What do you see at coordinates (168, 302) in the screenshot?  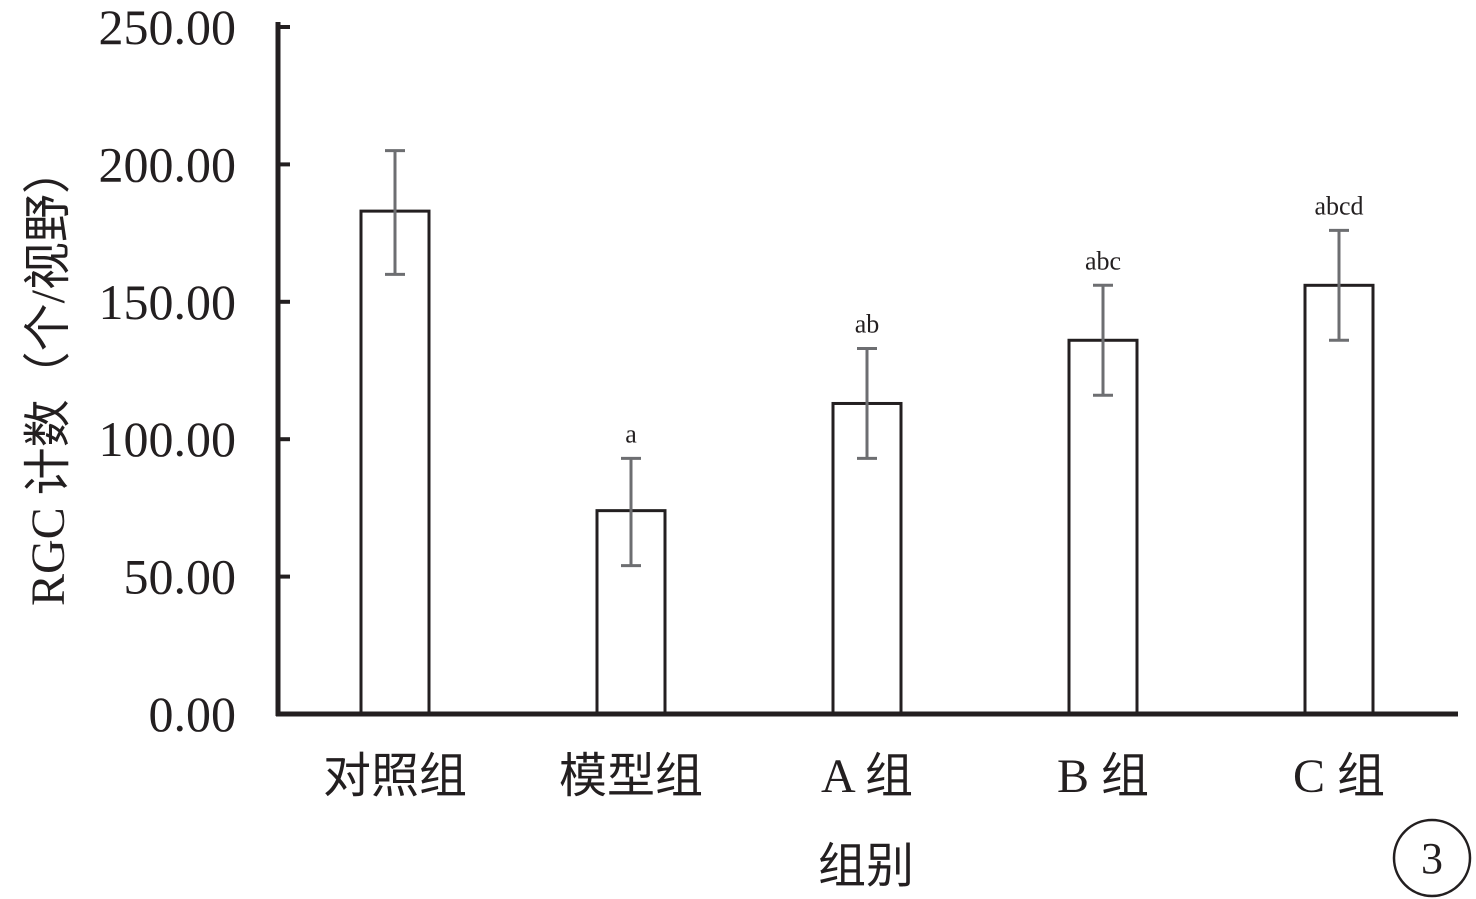 I see `y-tick-label: 150.00` at bounding box center [168, 302].